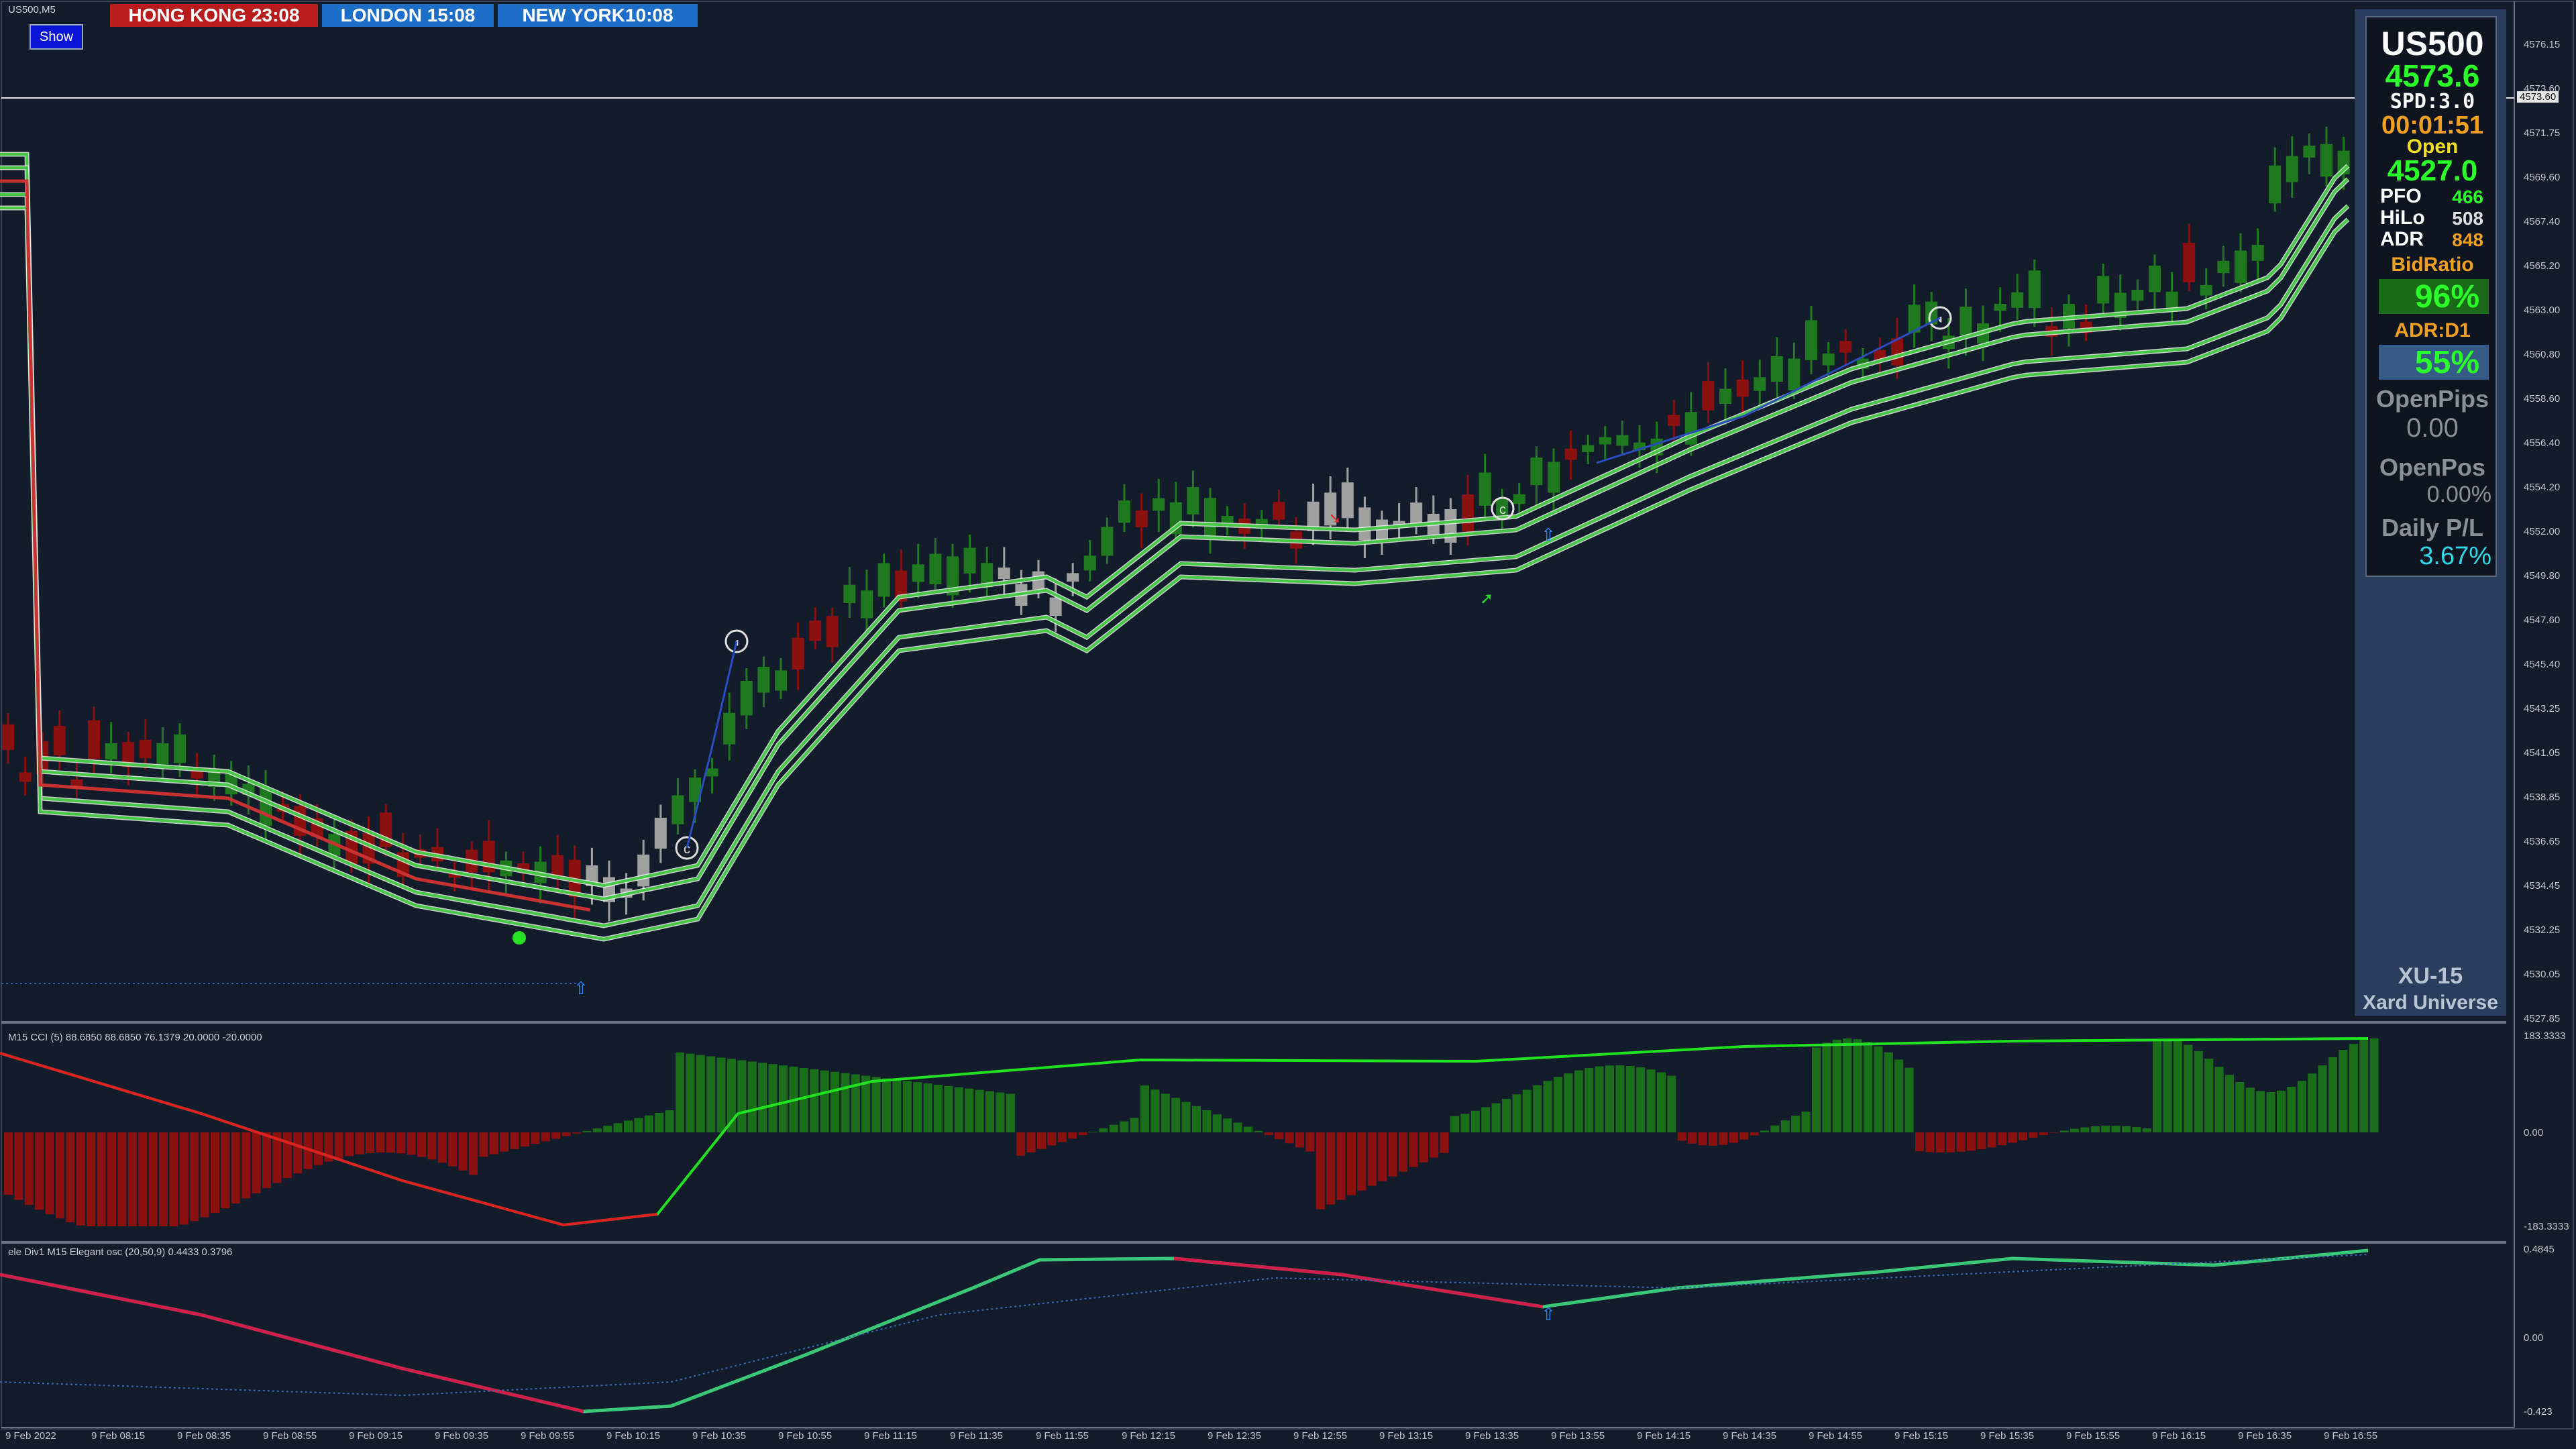  Describe the element at coordinates (2542, 797) in the screenshot. I see `price-tick-label: 4538.85` at that location.